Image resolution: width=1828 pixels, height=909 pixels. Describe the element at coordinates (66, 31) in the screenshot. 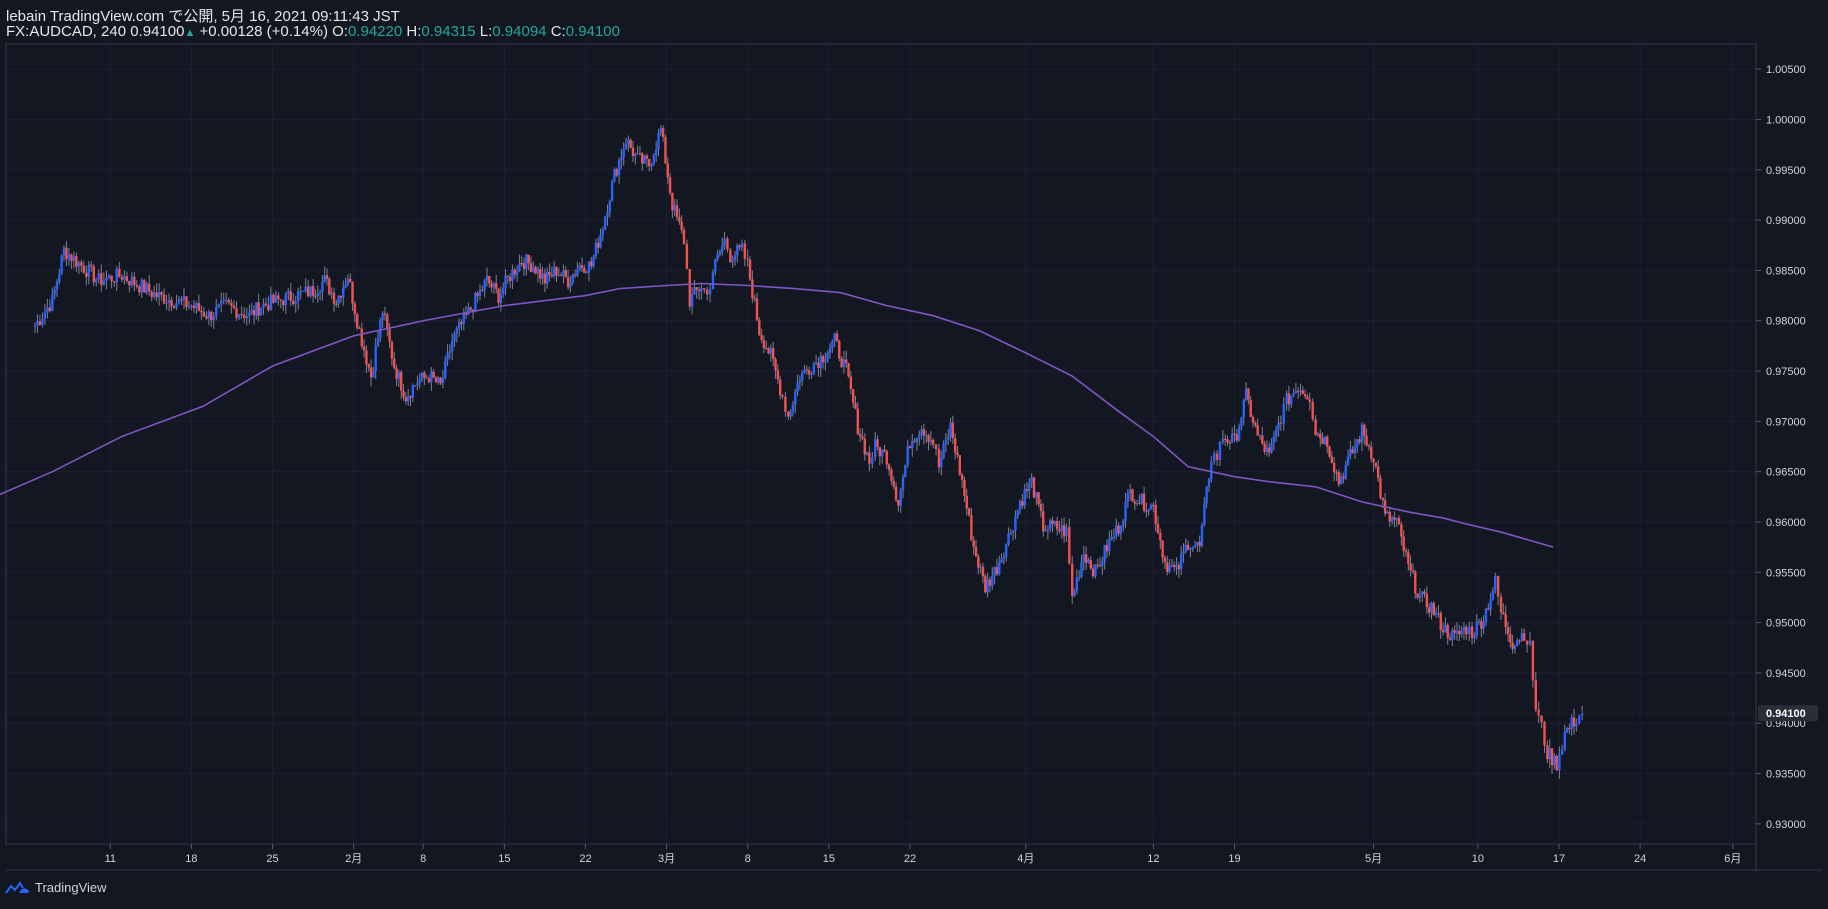

I see `symbol-label: FX:AUDCAD, 240` at that location.